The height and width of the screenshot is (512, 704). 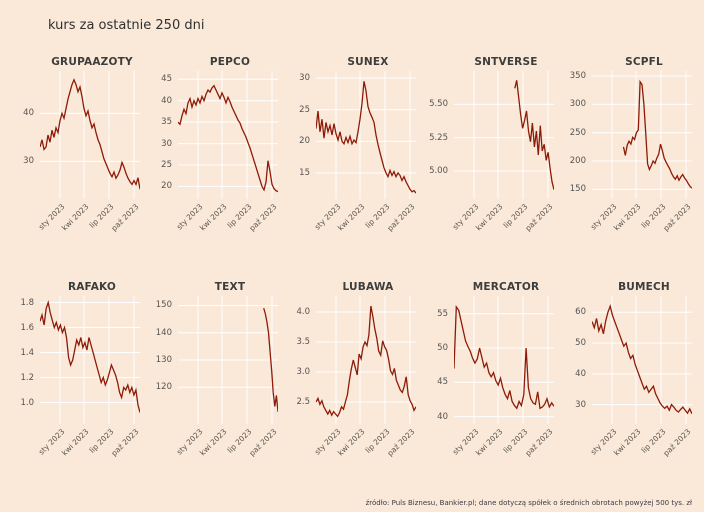 I want to click on chart-body: 150 200 250 300 350, so click(x=629, y=135).